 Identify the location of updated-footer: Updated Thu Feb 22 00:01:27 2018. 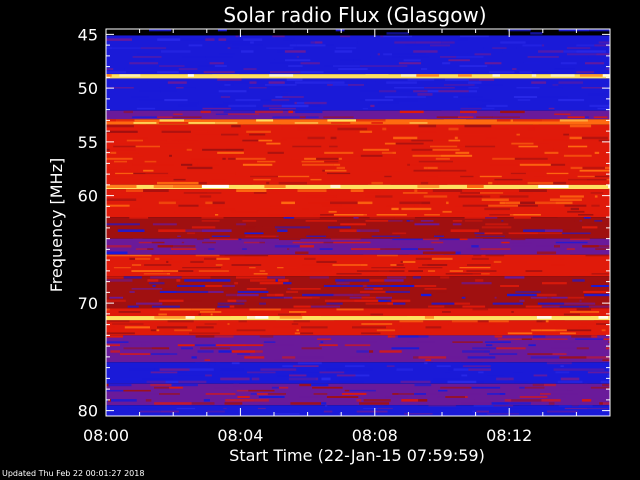
(73, 473).